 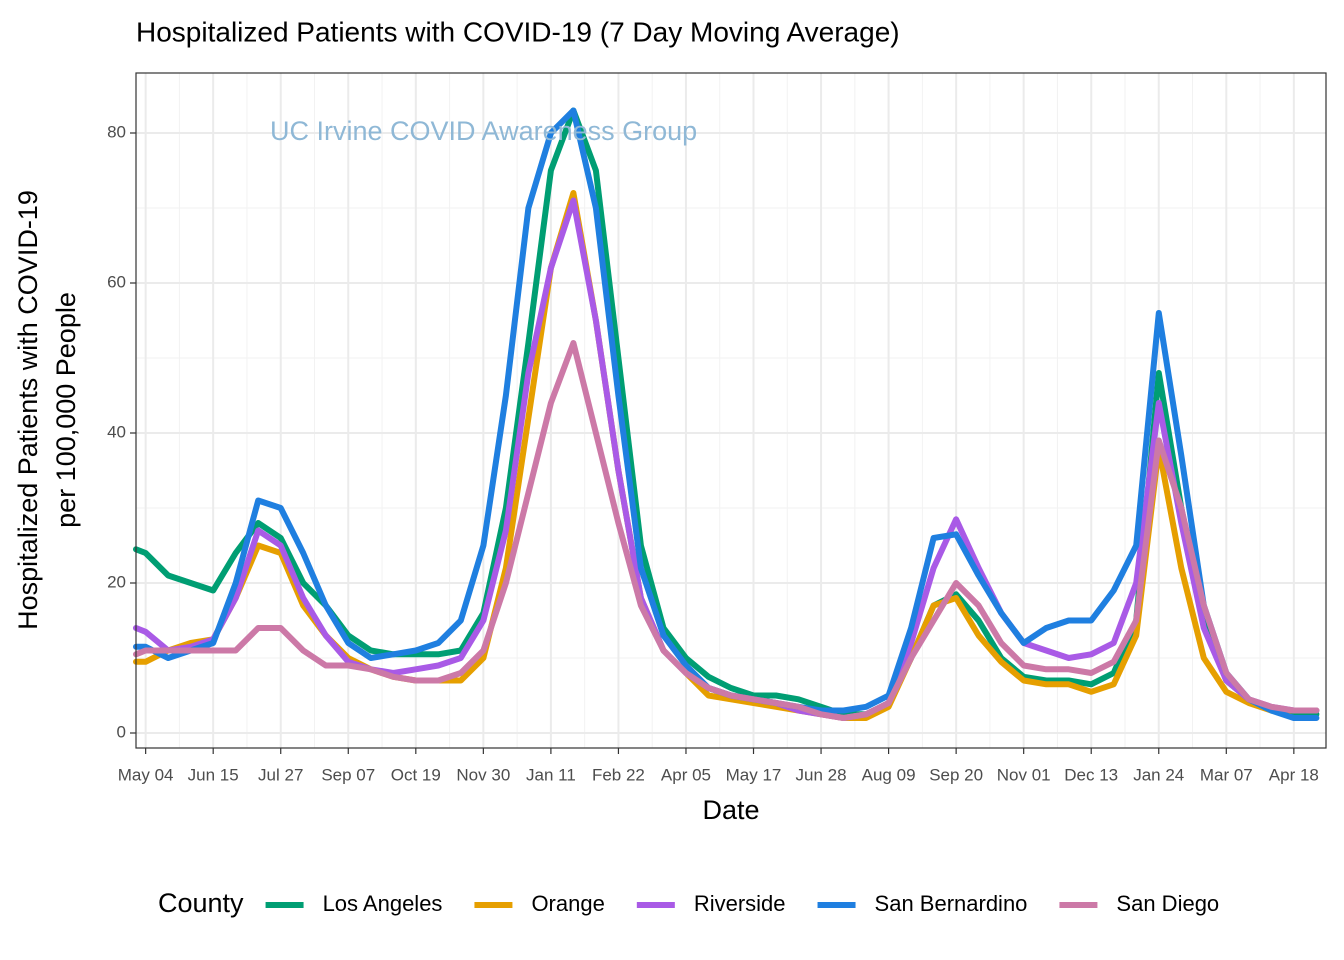 I want to click on x-tick-label: Feb 22, so click(x=618, y=774).